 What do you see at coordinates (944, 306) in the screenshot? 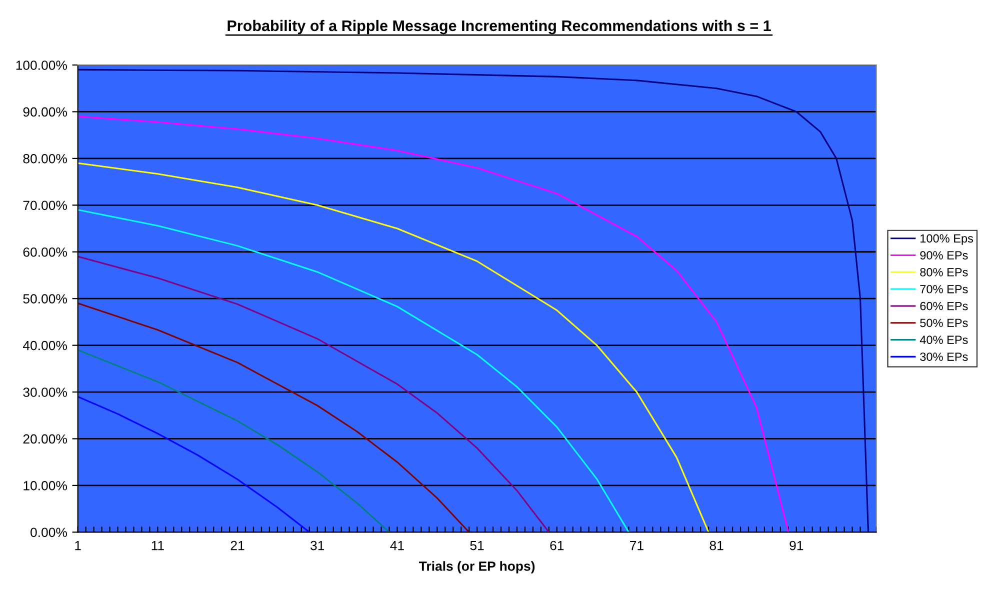
I see `legend-label: 60% EPs` at bounding box center [944, 306].